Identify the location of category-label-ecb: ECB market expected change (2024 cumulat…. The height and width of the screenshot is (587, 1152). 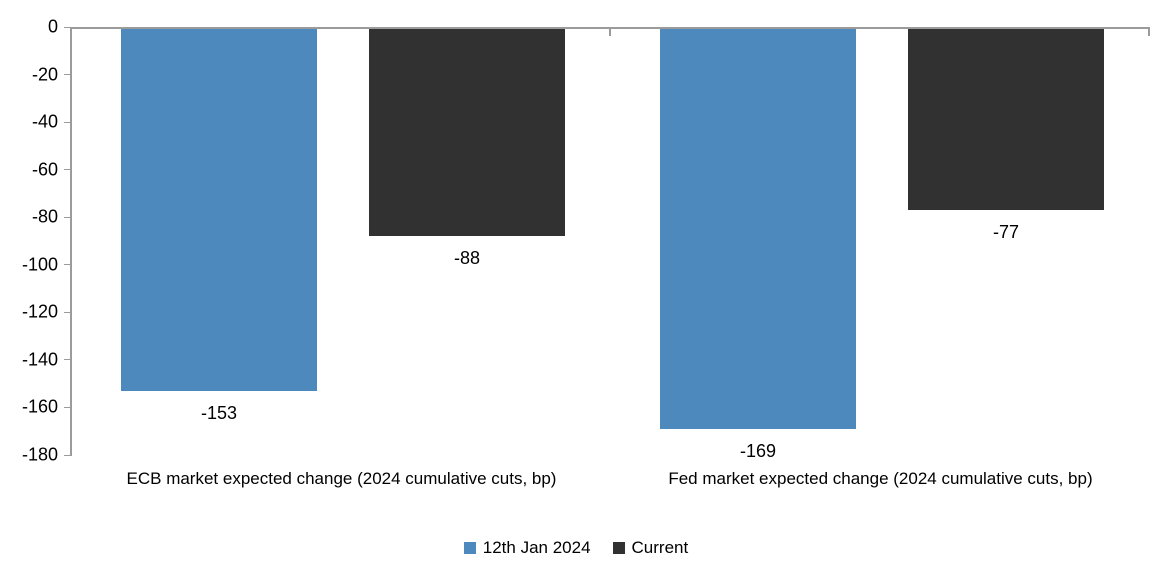
(341, 478).